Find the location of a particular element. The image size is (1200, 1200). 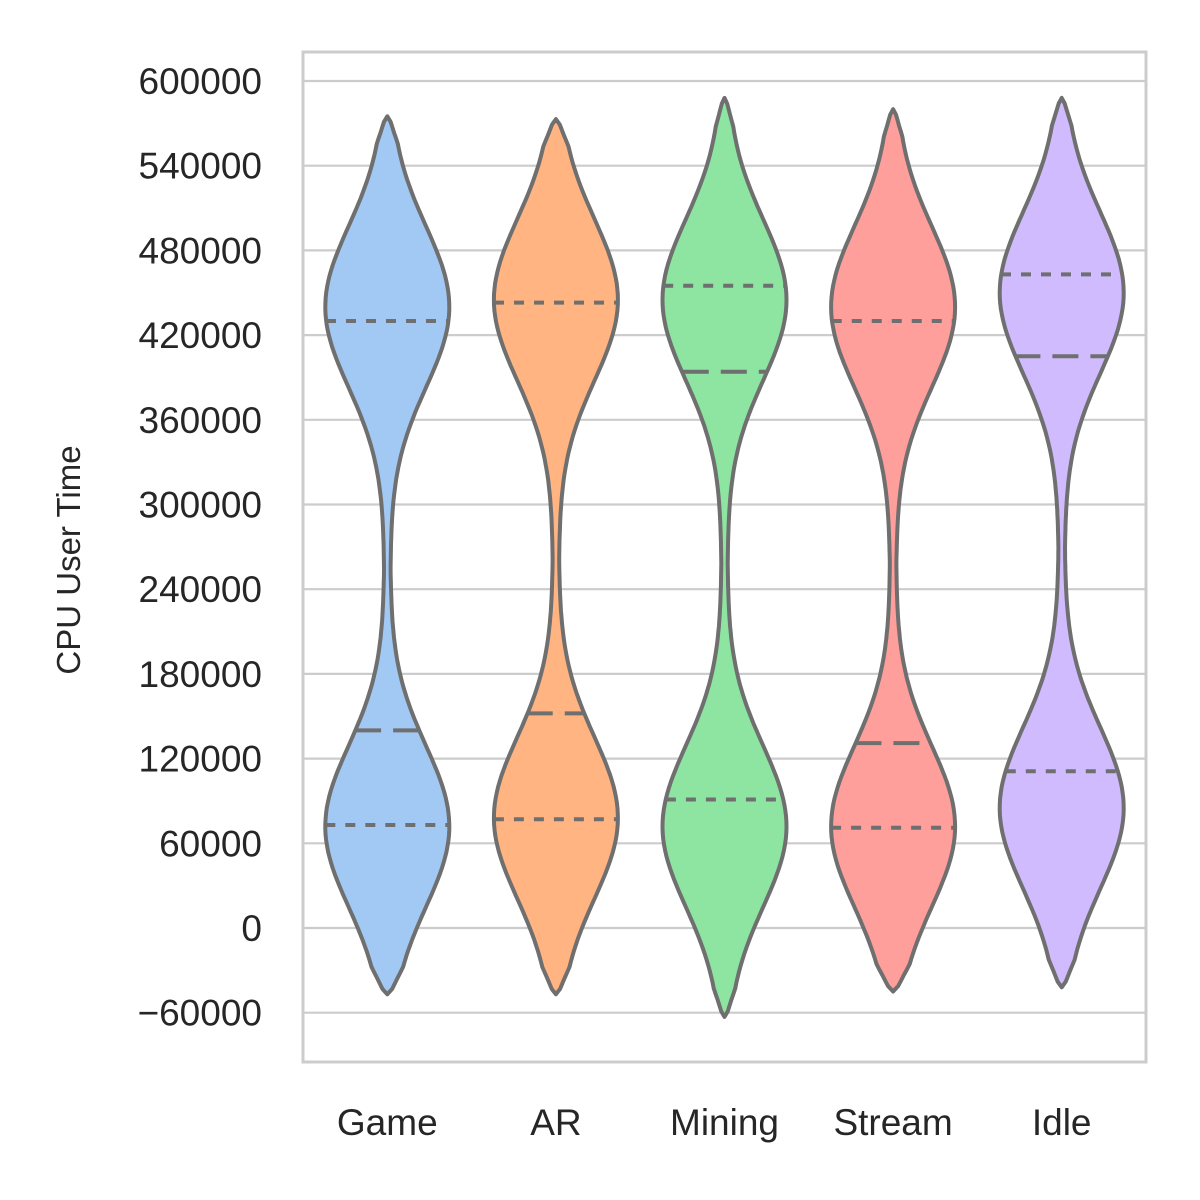

x-tick-label: Mining is located at coordinates (724, 1122).